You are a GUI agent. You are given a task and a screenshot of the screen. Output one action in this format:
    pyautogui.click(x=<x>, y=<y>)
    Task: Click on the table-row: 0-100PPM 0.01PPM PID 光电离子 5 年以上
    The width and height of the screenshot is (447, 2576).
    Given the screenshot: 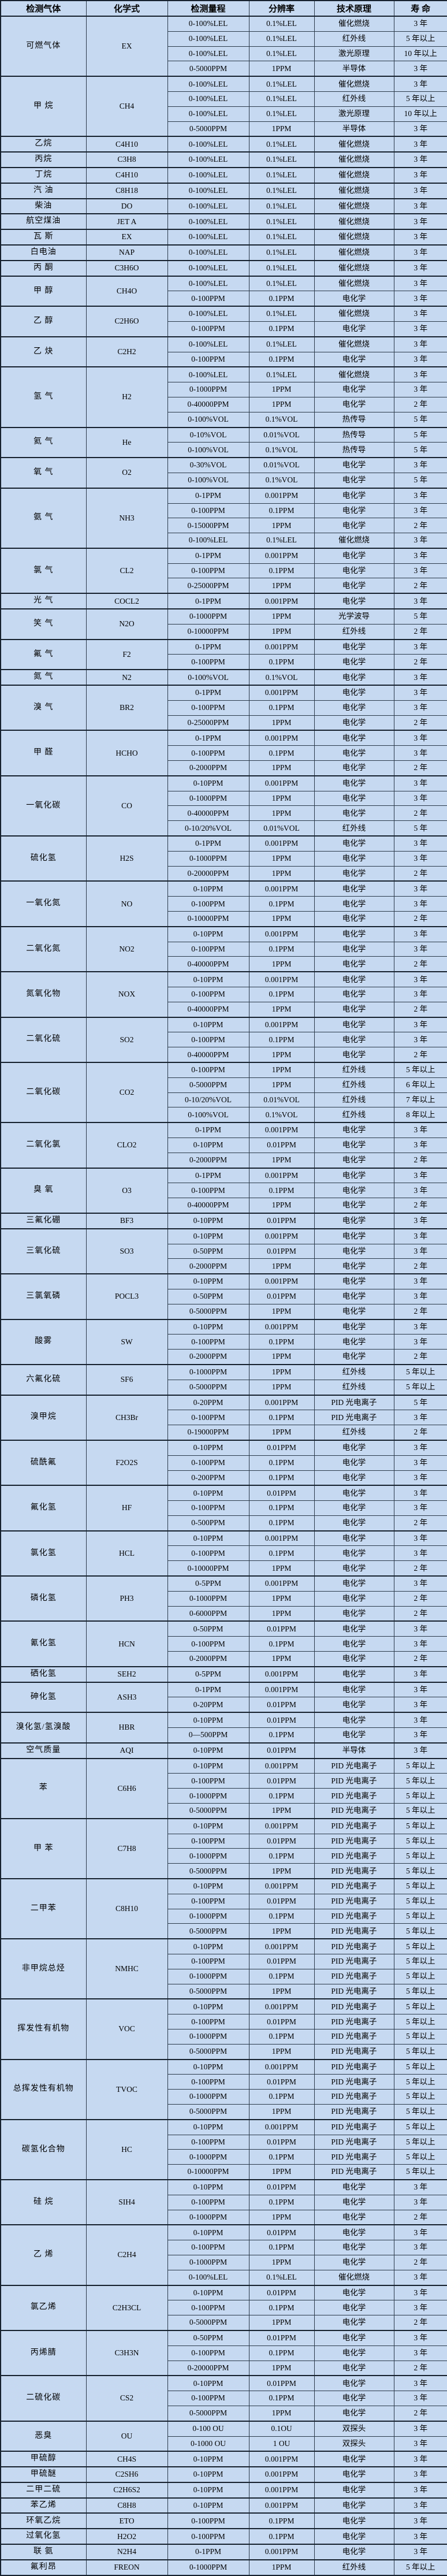 What is the action you would take?
    pyautogui.click(x=224, y=2082)
    